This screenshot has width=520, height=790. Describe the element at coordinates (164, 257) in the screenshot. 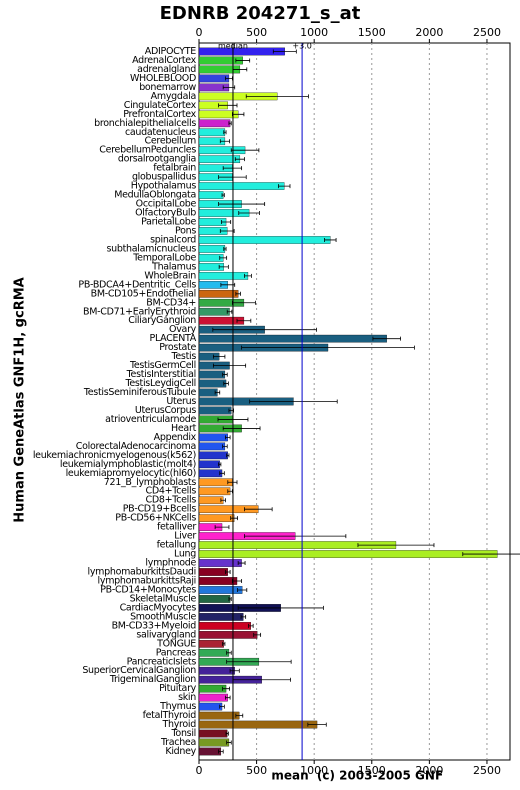

I see `y-tick-label: TemporalLobe` at that location.